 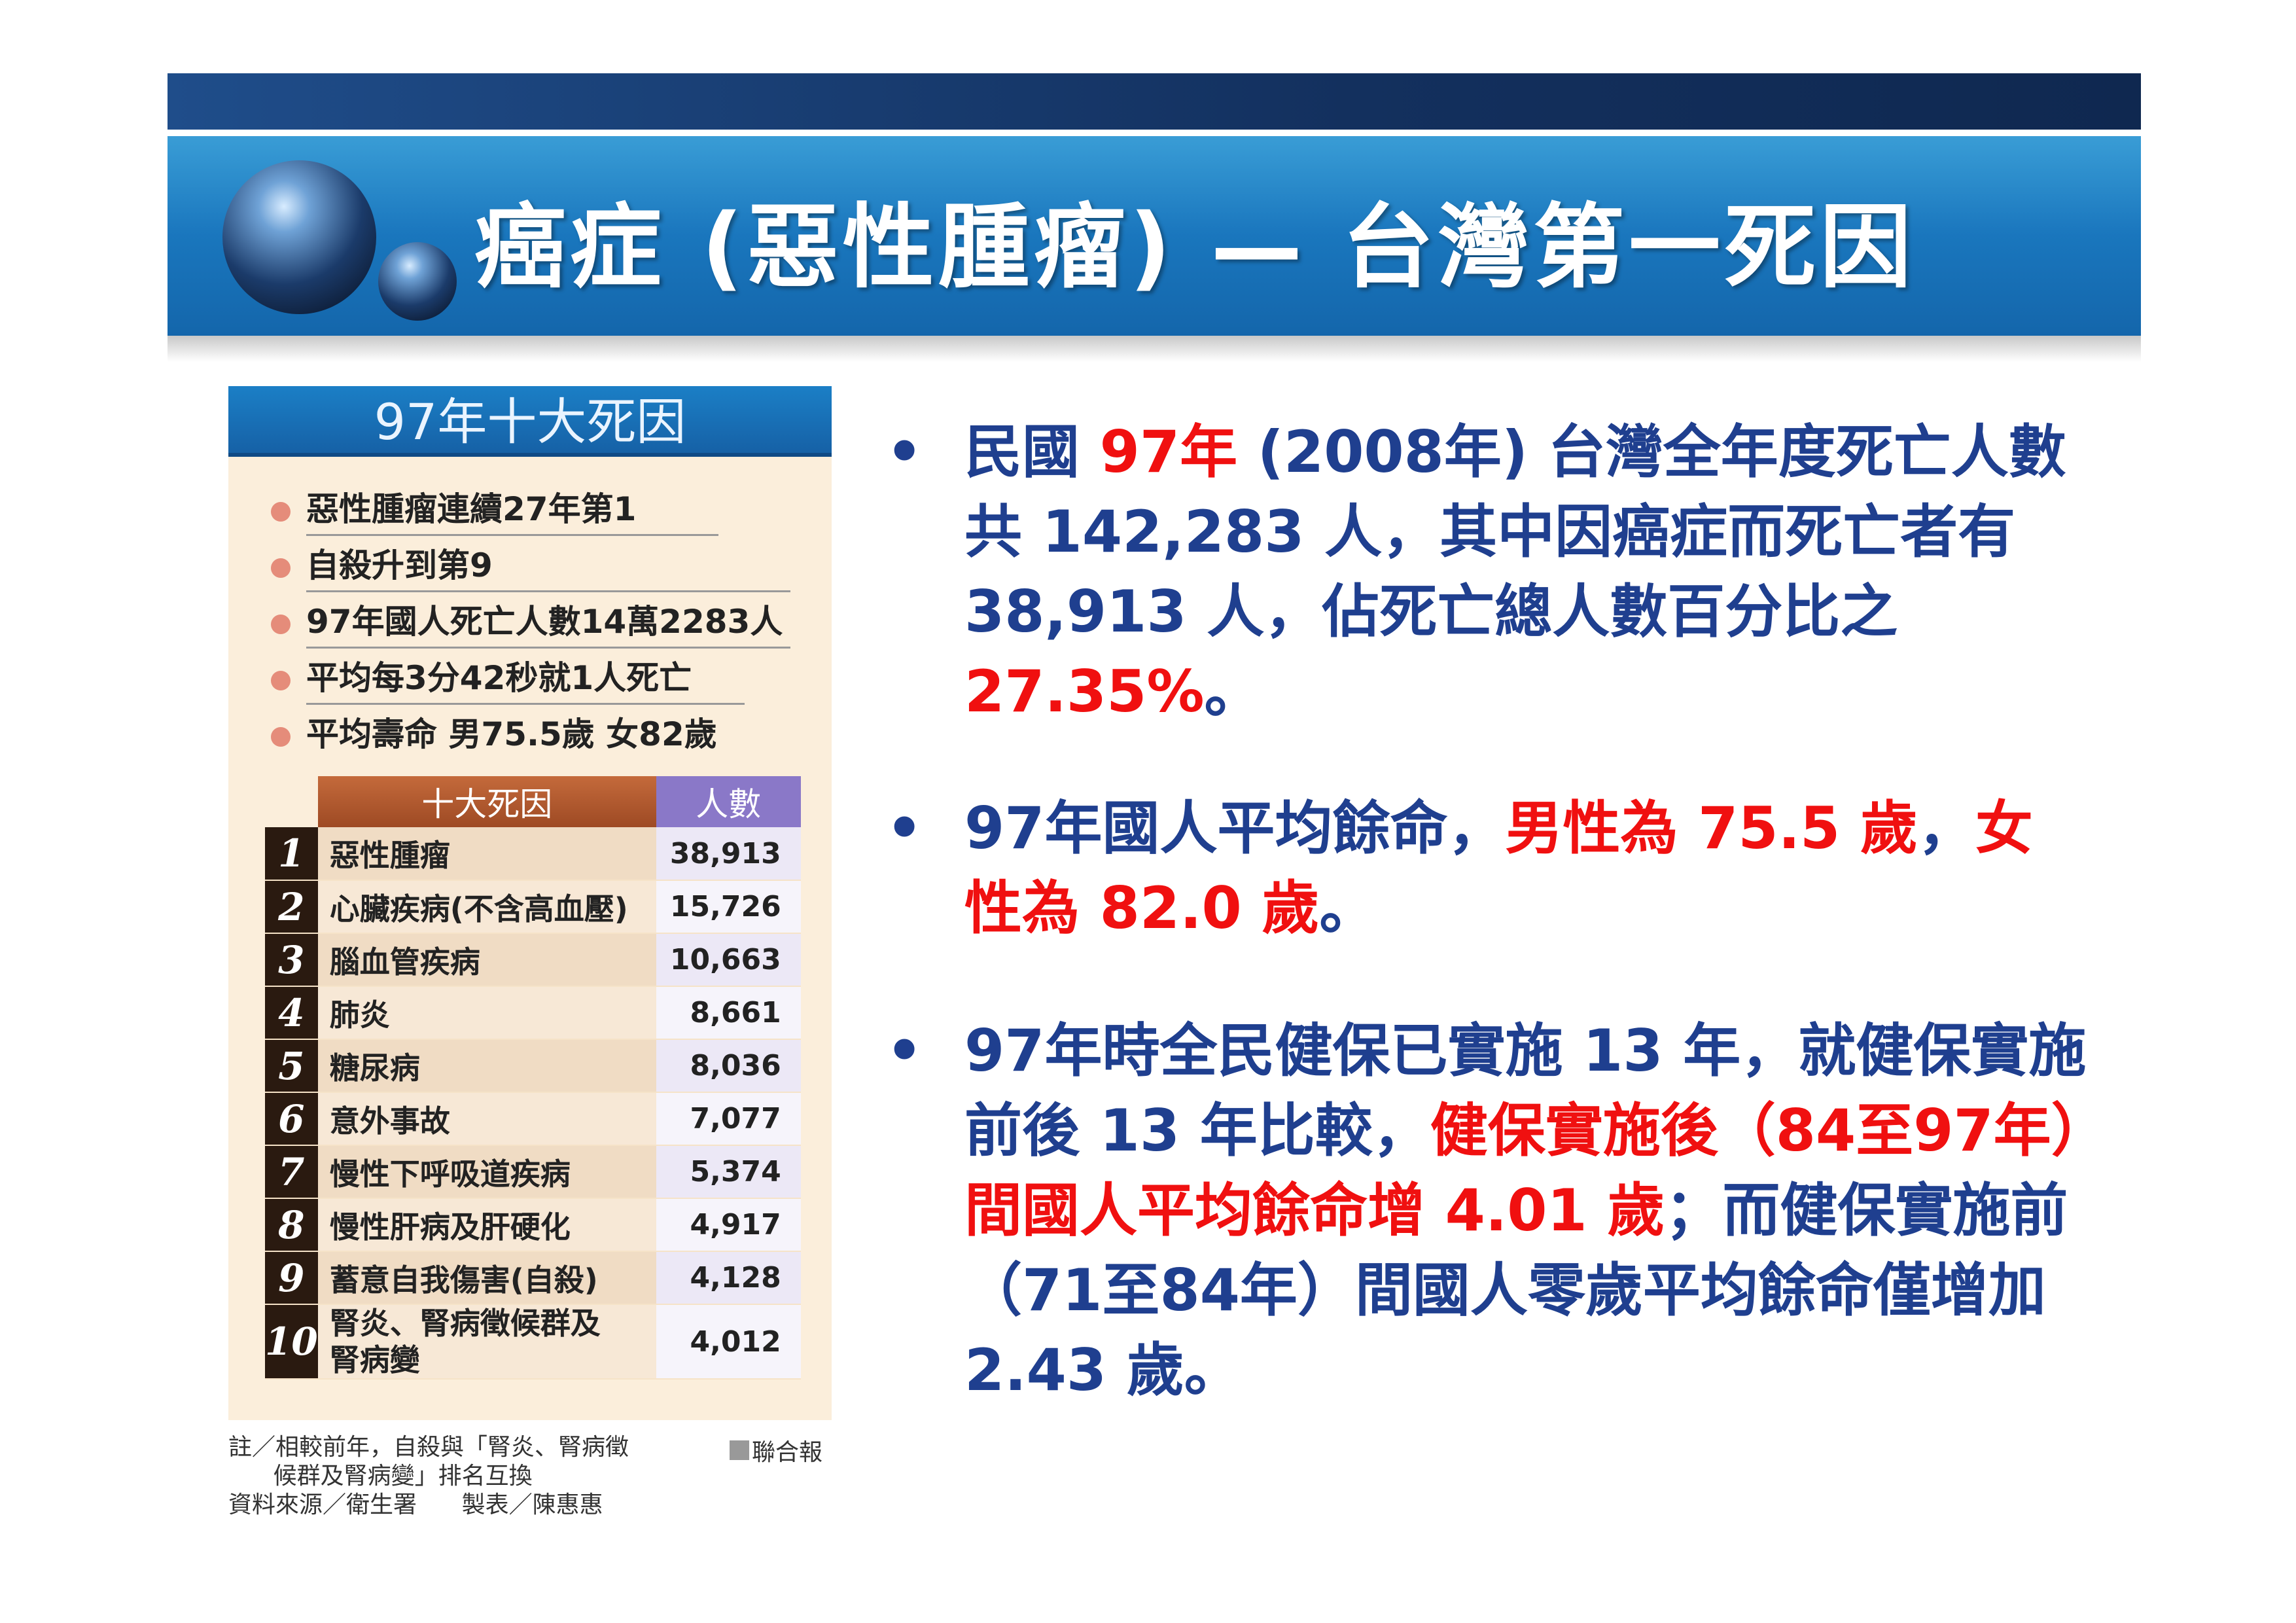 What do you see at coordinates (728, 1013) in the screenshot?
I see `count-cell: 8,661` at bounding box center [728, 1013].